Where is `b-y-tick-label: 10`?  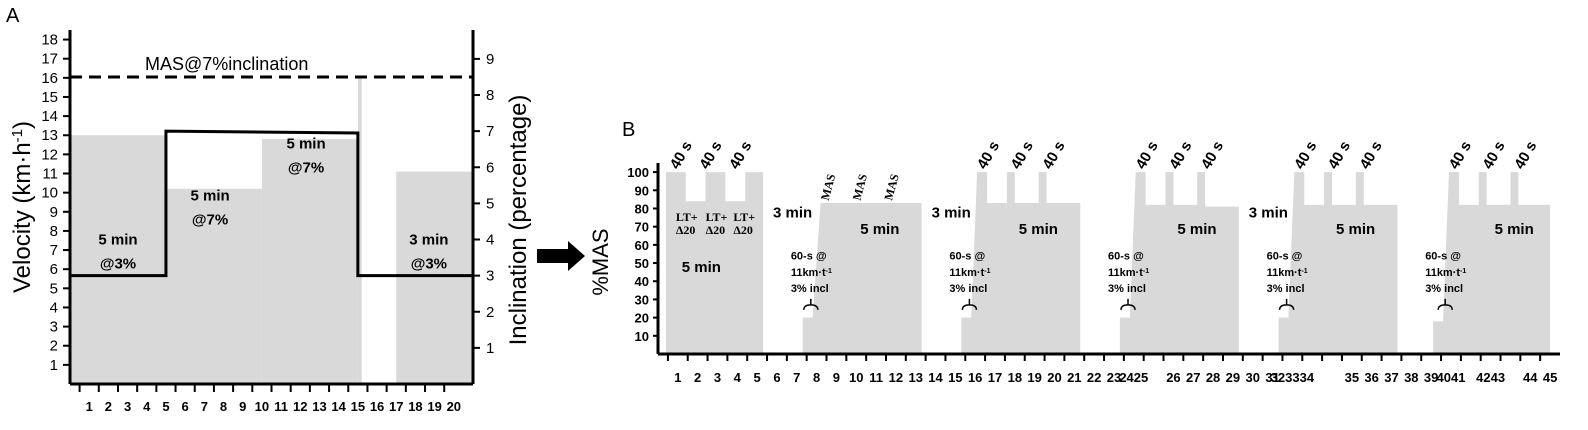 b-y-tick-label: 10 is located at coordinates (642, 336).